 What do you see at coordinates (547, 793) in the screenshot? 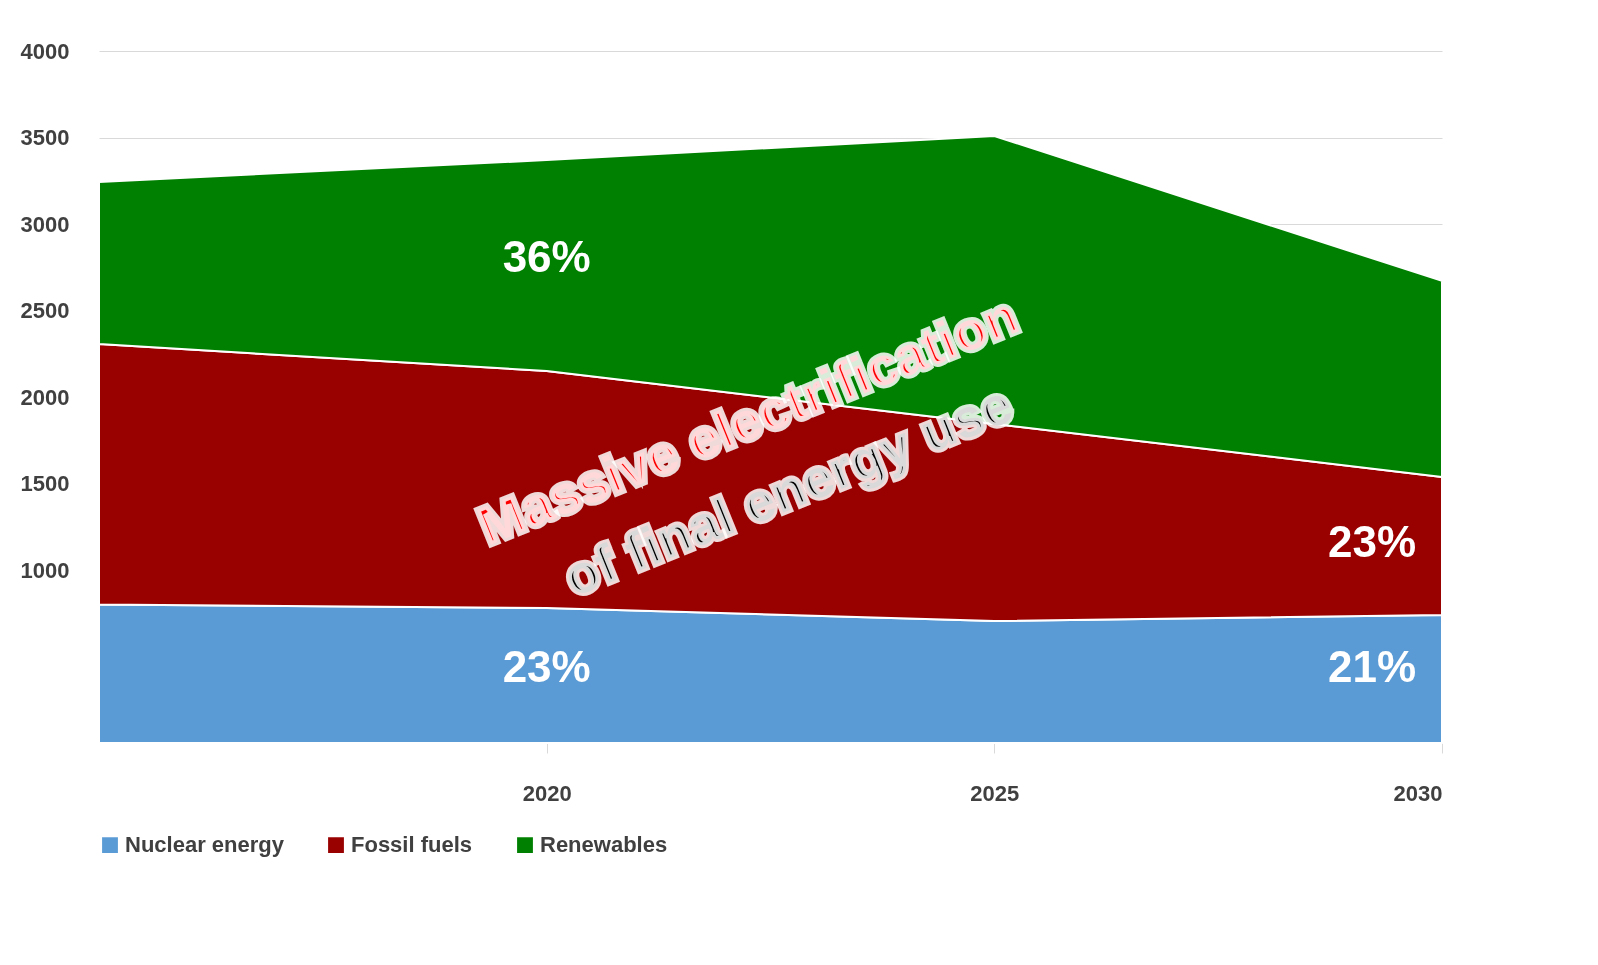
I see `x-tick-label: 2020` at bounding box center [547, 793].